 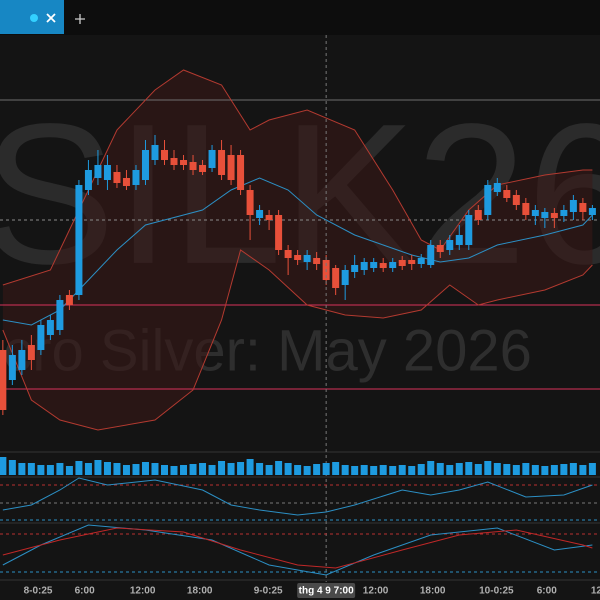 I want to click on tab-close, so click(x=51, y=18).